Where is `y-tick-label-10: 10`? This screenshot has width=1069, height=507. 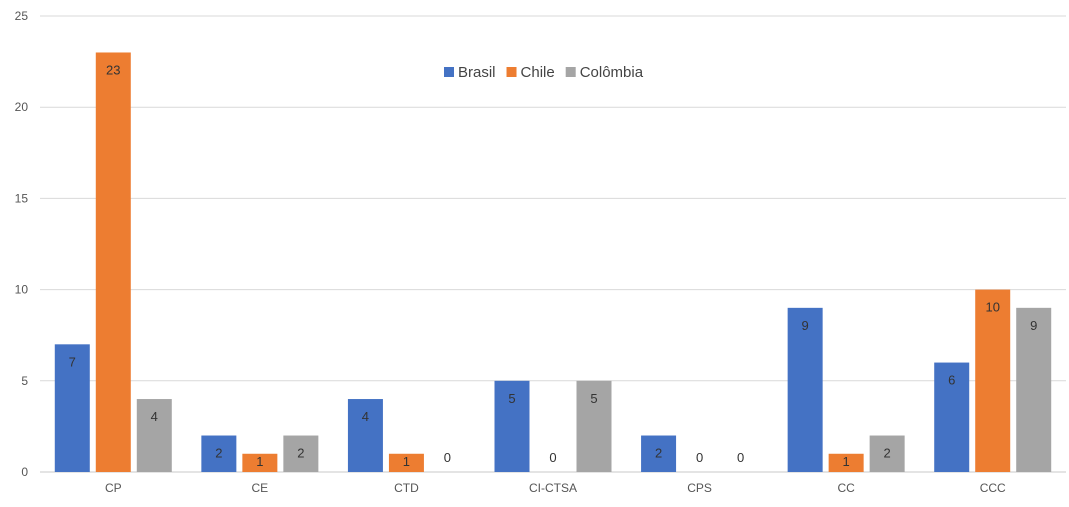
y-tick-label-10: 10 is located at coordinates (22, 290).